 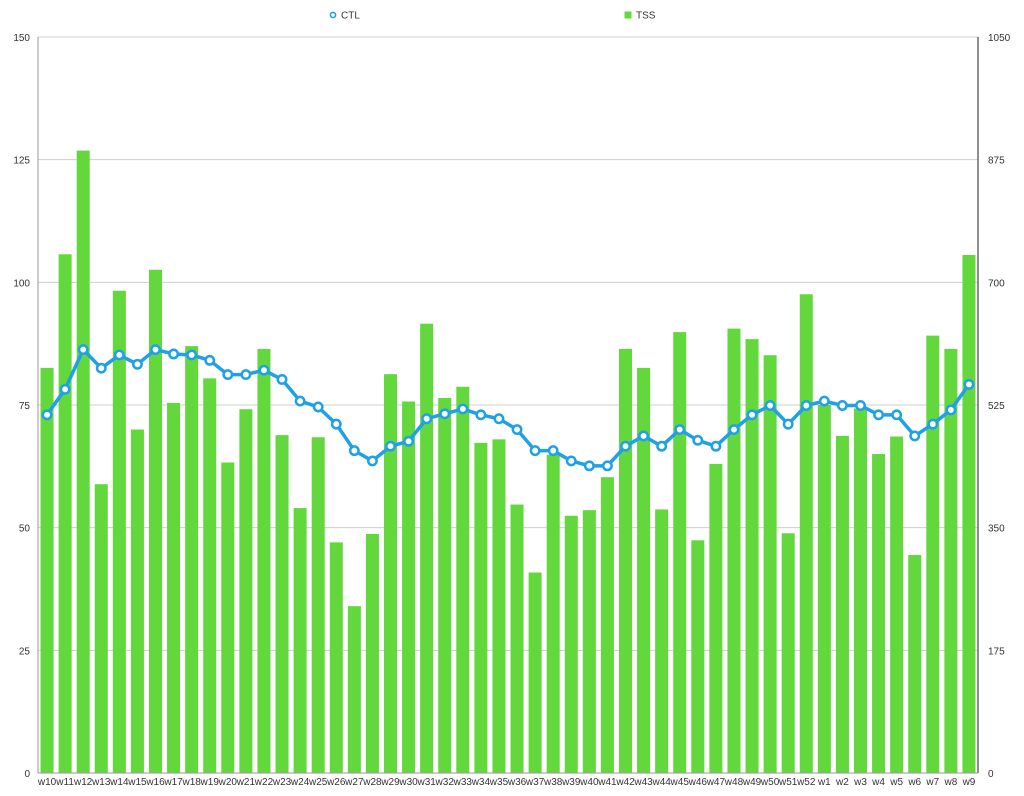 I want to click on x-tick-label: w6, so click(x=914, y=782).